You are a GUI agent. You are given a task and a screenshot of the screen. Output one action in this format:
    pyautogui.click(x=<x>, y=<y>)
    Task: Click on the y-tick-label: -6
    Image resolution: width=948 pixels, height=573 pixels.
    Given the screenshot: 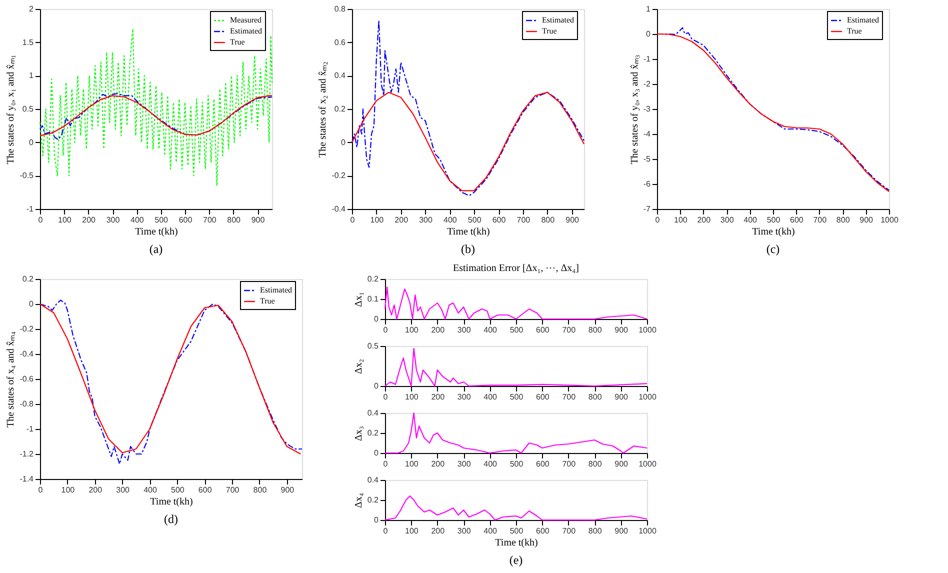 What is the action you would take?
    pyautogui.click(x=647, y=184)
    